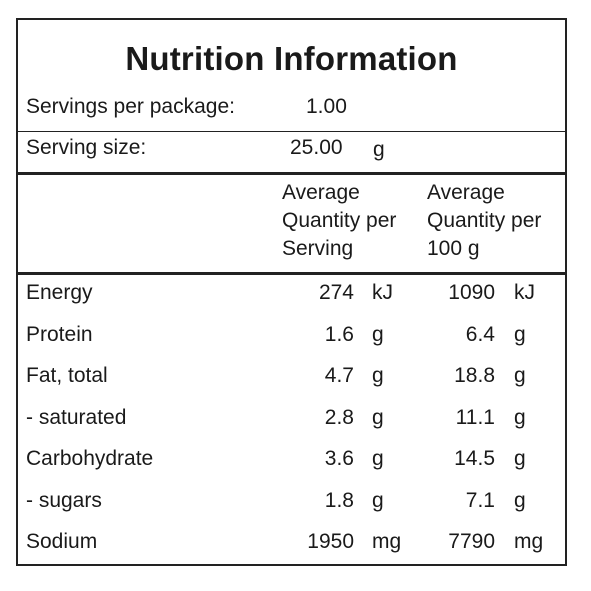 The height and width of the screenshot is (591, 591). I want to click on nutrient-name: - saturated, so click(76, 417).